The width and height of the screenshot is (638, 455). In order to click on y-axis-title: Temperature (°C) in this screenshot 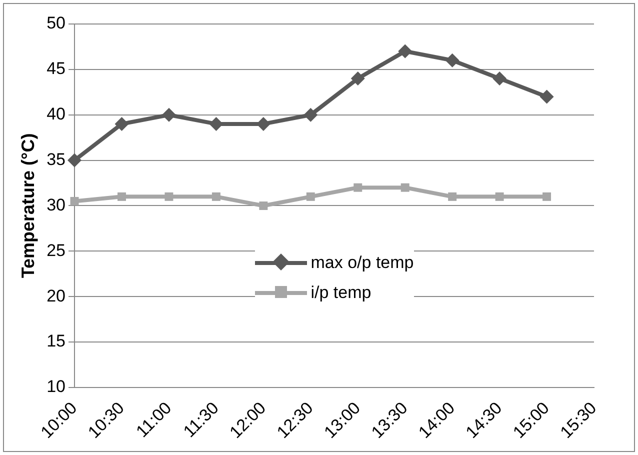, I will do `click(28, 205)`.